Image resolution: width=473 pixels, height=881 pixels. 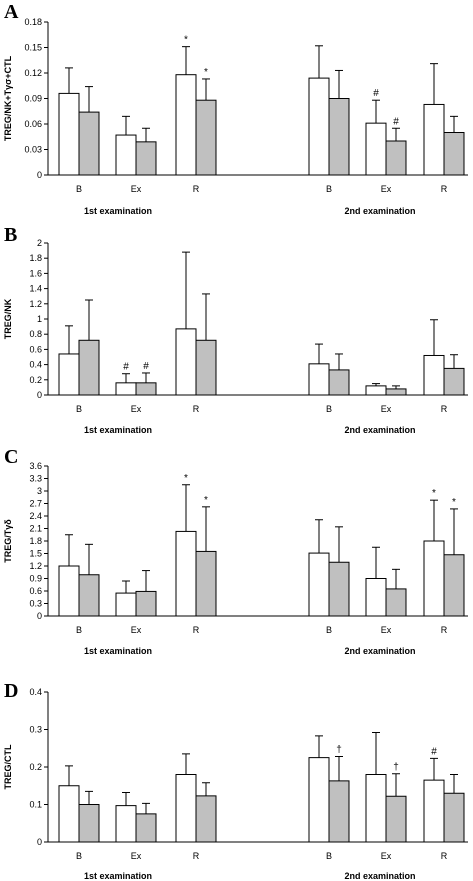 What do you see at coordinates (33, 48) in the screenshot?
I see `y-tick-label: 0.15` at bounding box center [33, 48].